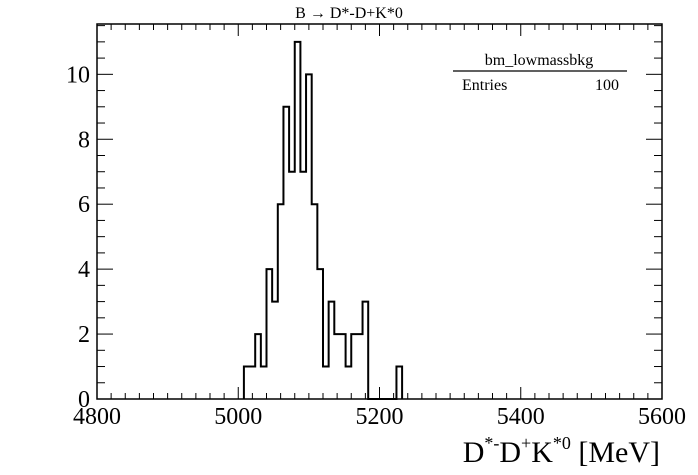 The image size is (698, 475). What do you see at coordinates (491, 443) in the screenshot?
I see `x-axis-label-sup-1: *-` at bounding box center [491, 443].